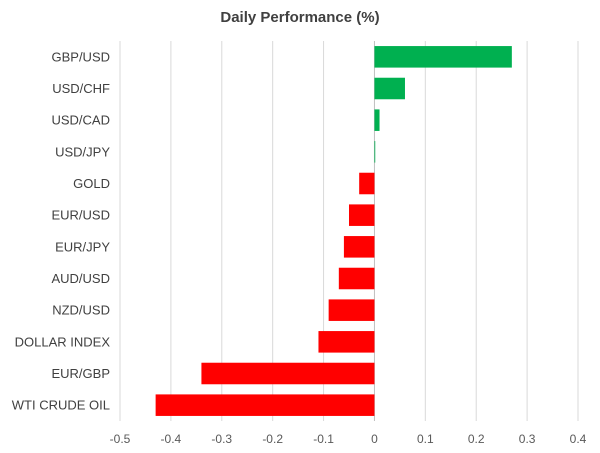 This screenshot has height=453, width=600. What do you see at coordinates (367, 183) in the screenshot?
I see `bar-gold` at bounding box center [367, 183].